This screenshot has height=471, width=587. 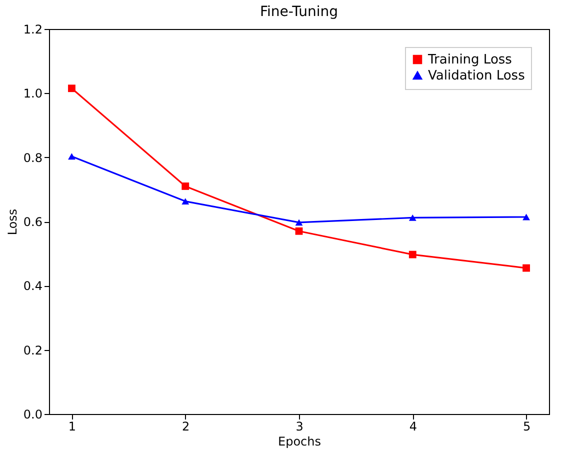 I want to click on x-tick-label: 4, so click(x=413, y=427).